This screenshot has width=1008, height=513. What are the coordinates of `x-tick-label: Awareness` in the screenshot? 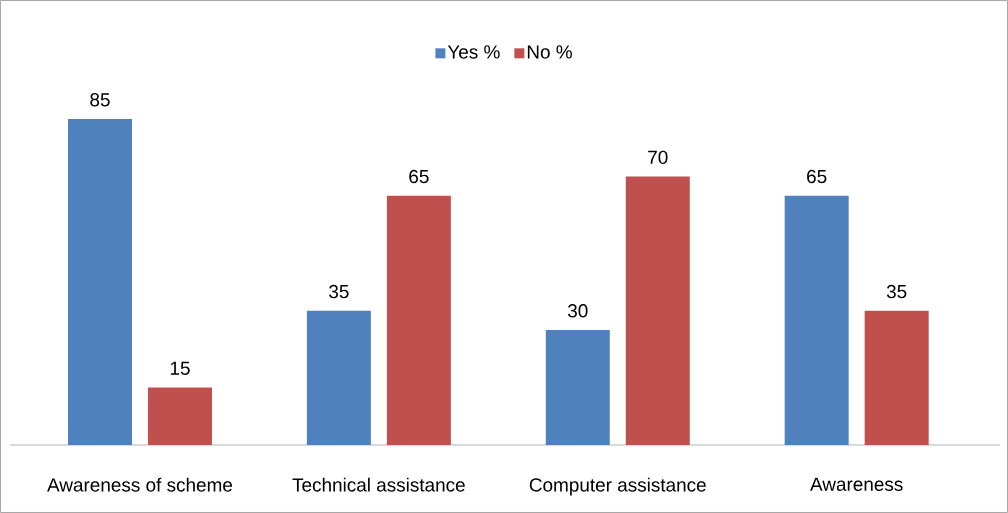 It's located at (856, 484).